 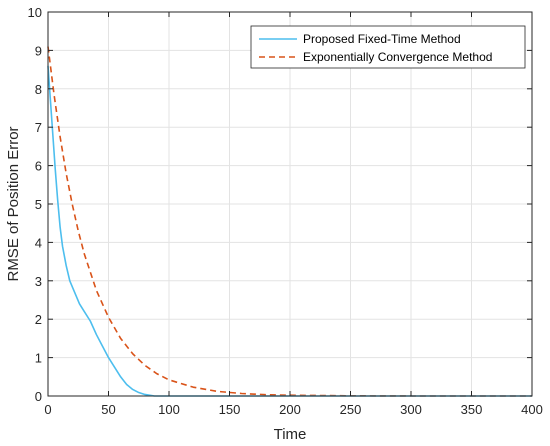 What do you see at coordinates (47, 409) in the screenshot?
I see `x-tick-label: 0` at bounding box center [47, 409].